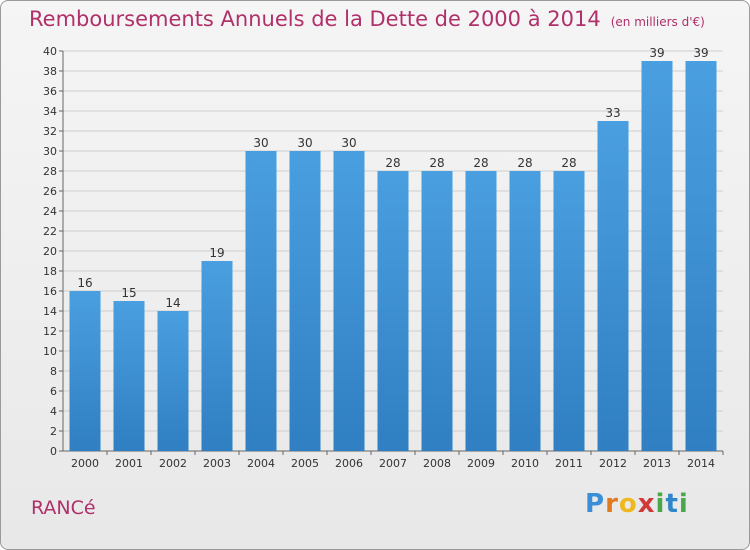 The width and height of the screenshot is (750, 550). What do you see at coordinates (261, 463) in the screenshot?
I see `x-tick-label: 2004` at bounding box center [261, 463].